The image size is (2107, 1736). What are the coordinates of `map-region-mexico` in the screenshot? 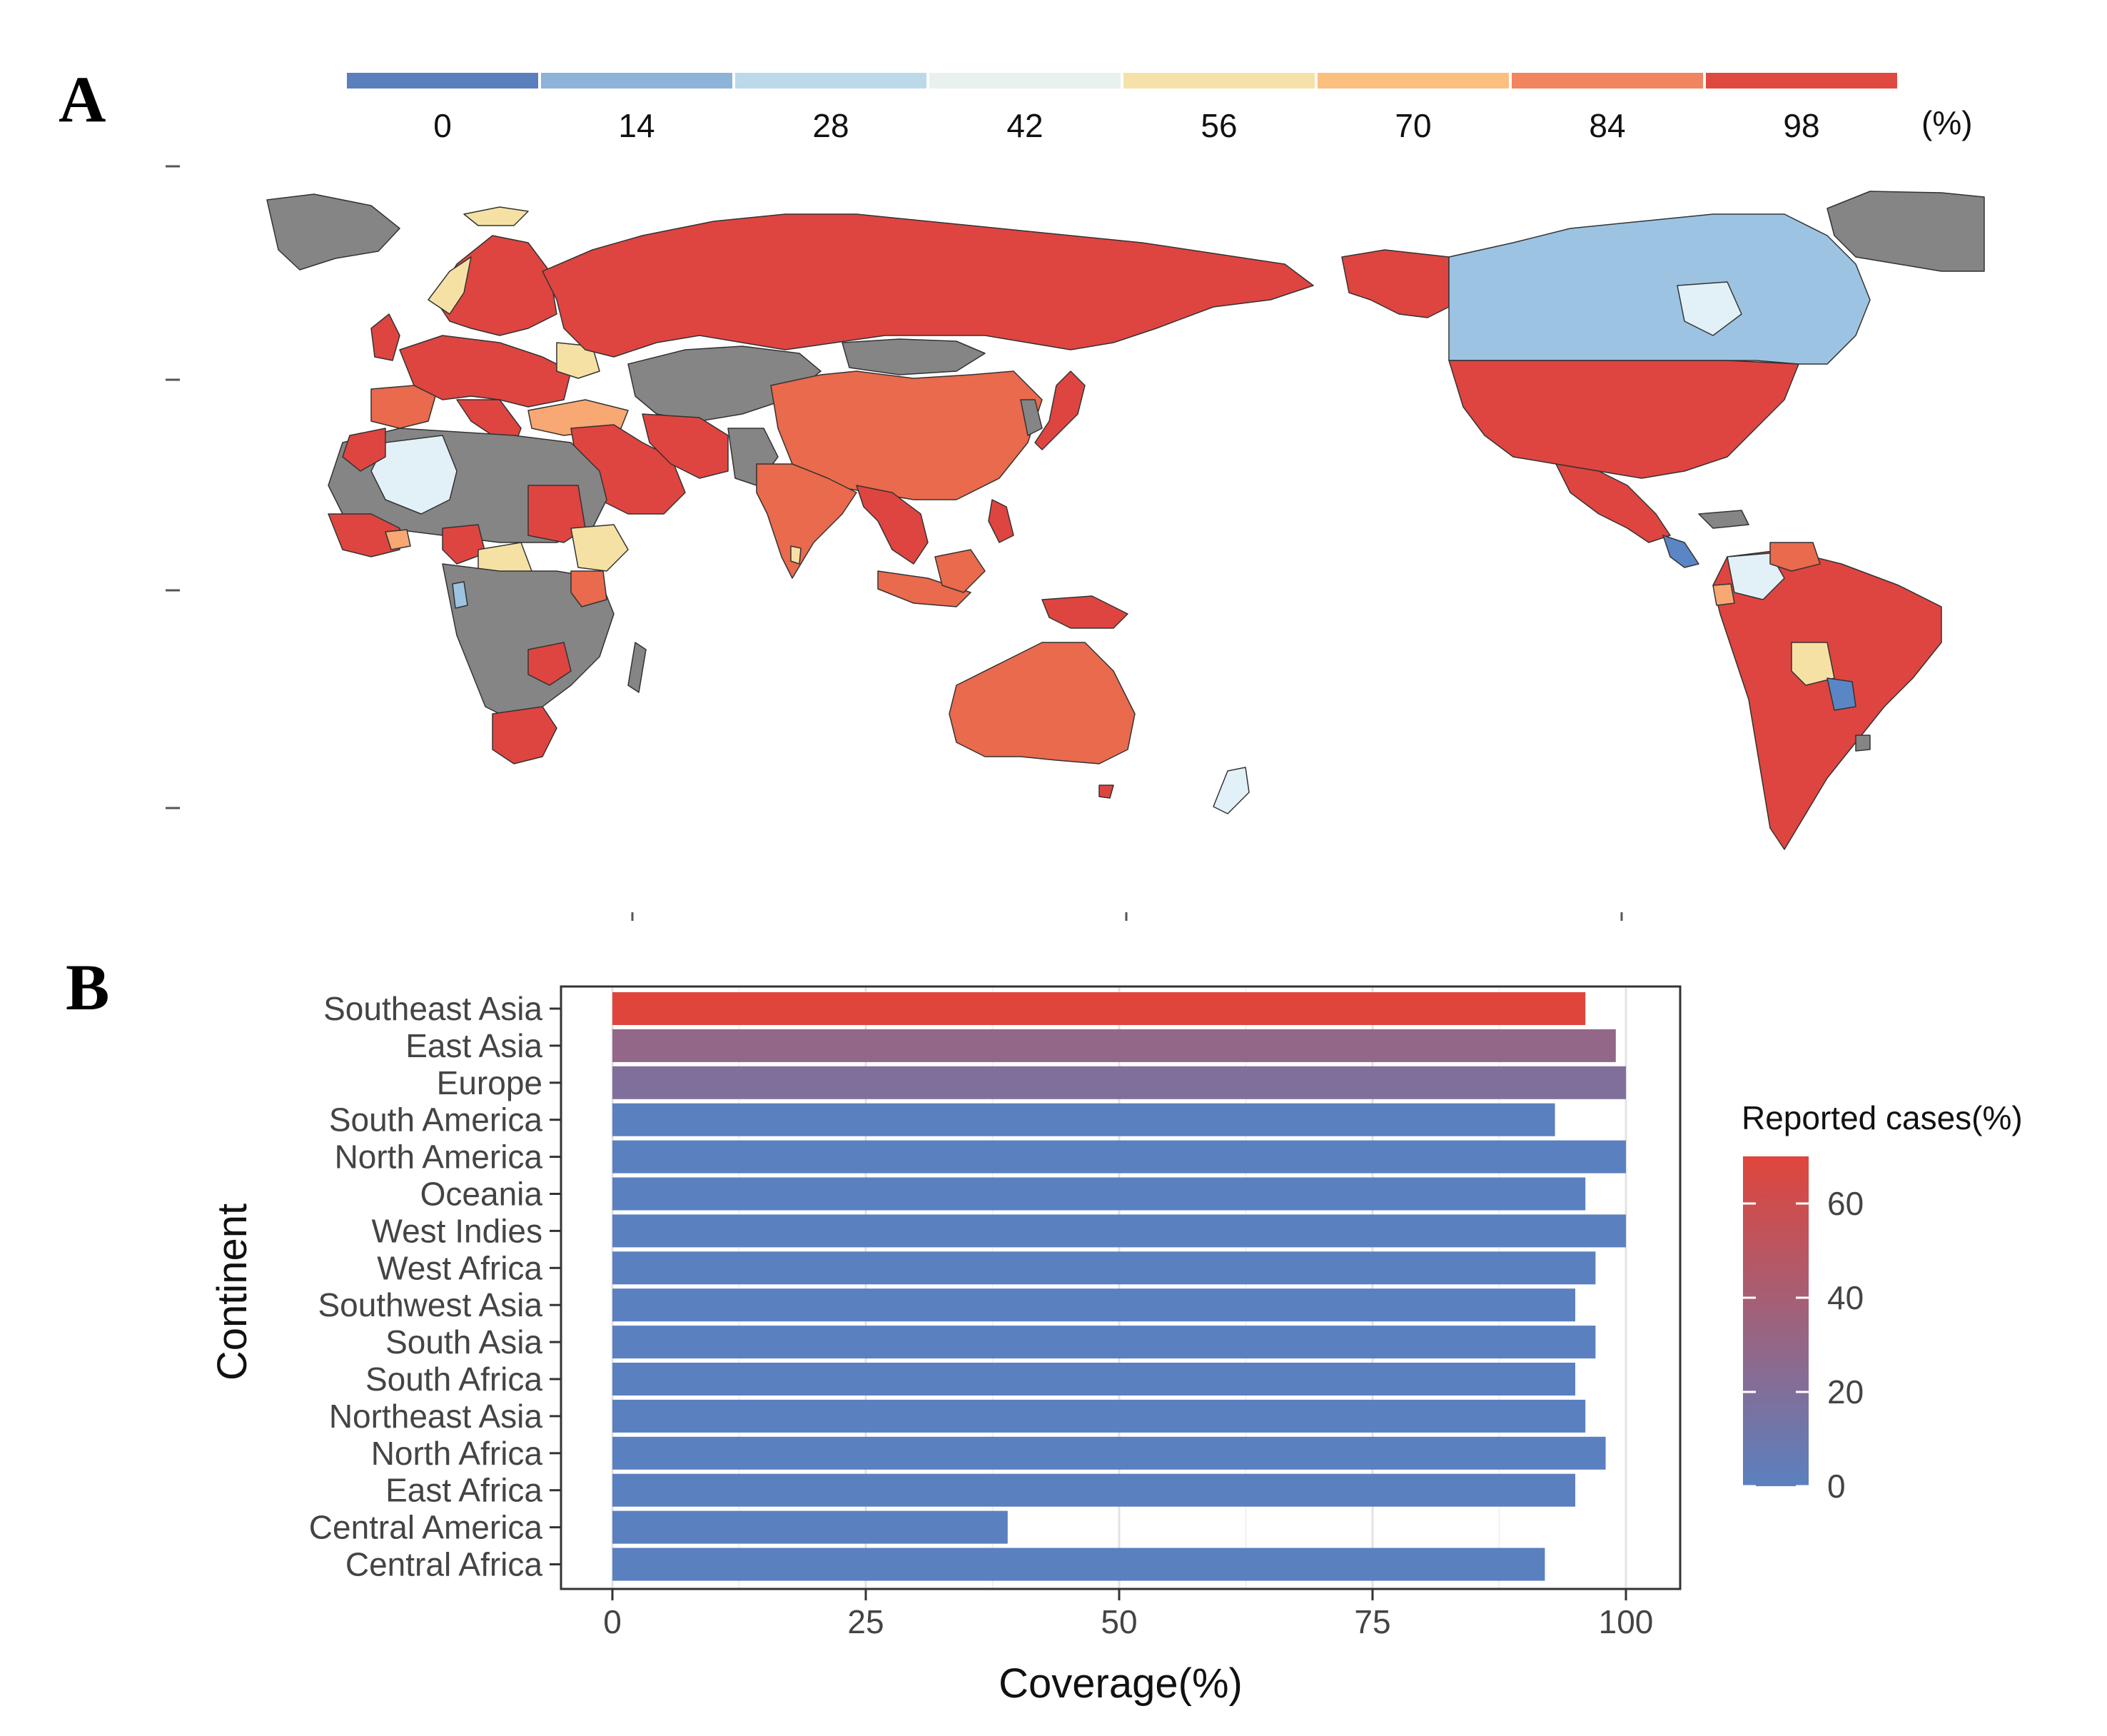 It's located at (1613, 503).